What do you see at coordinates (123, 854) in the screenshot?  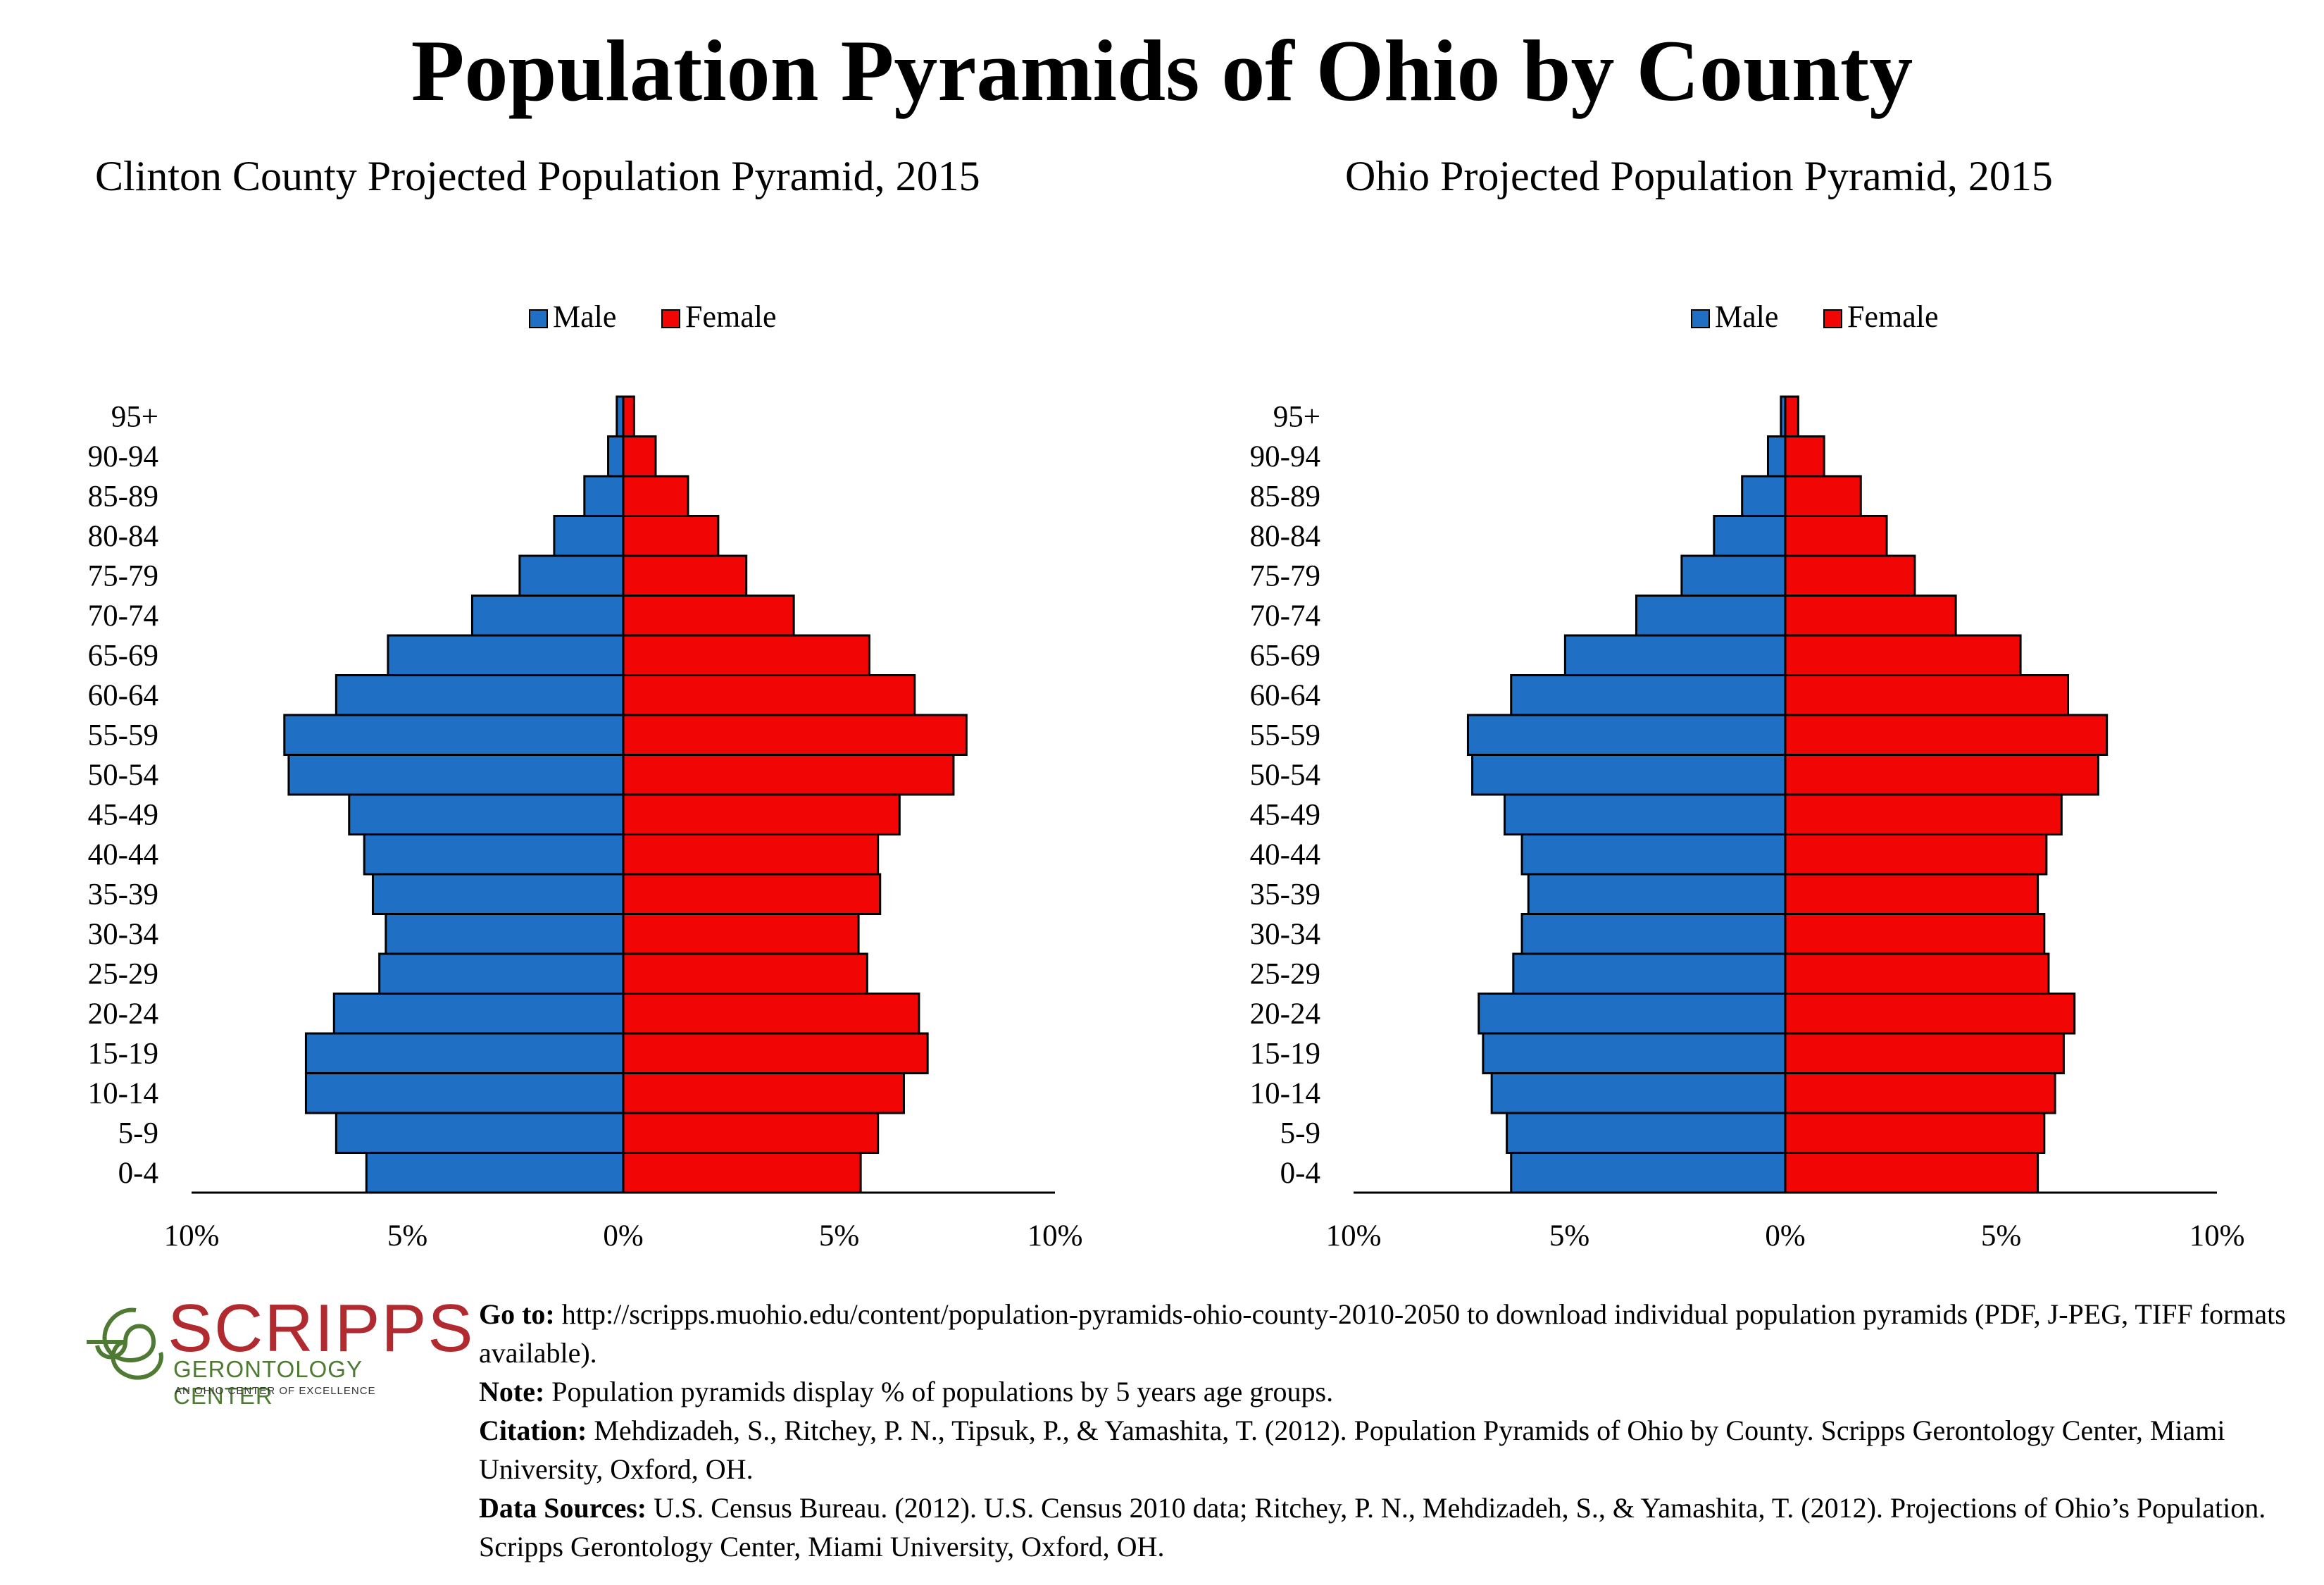 I see `category-label: 40-44` at bounding box center [123, 854].